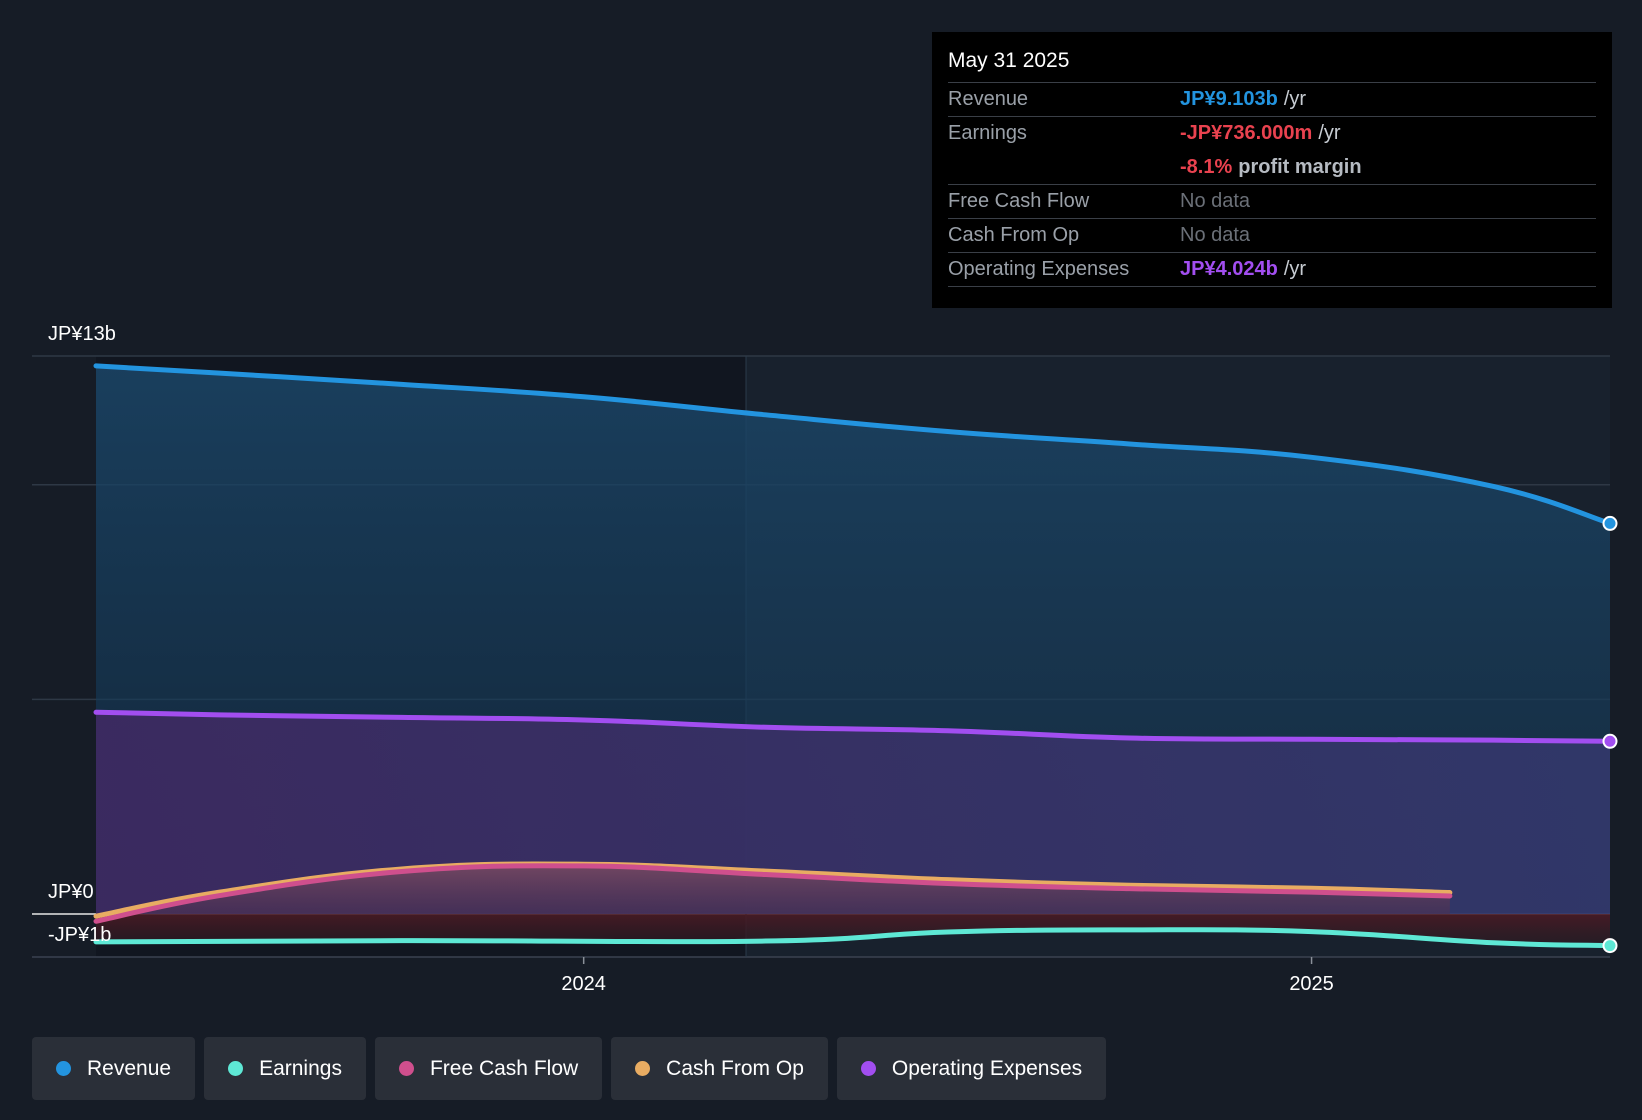 This screenshot has width=1642, height=1120. What do you see at coordinates (79, 935) in the screenshot?
I see `y-tick-label: -JP¥1b` at bounding box center [79, 935].